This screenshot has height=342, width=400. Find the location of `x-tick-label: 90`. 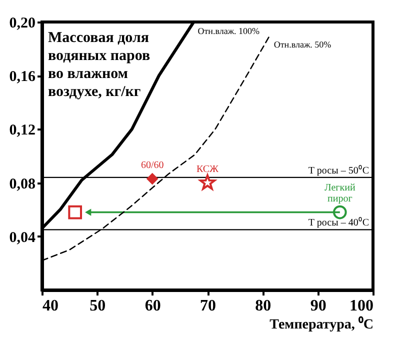

x-tick-label: 90 is located at coordinates (318, 306).